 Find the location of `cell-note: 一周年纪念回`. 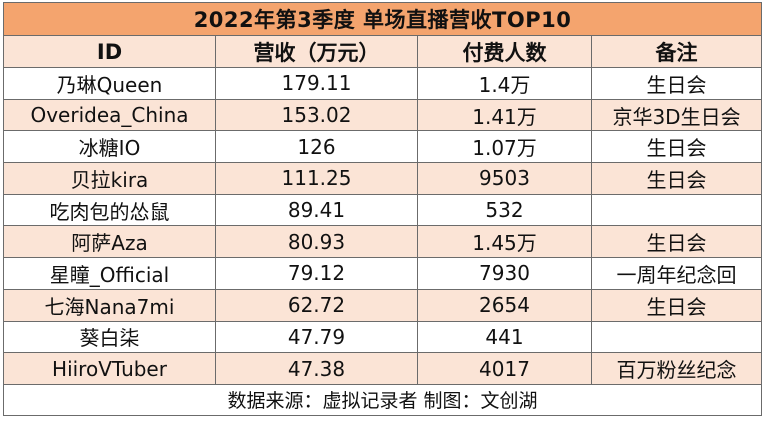

cell-note: 一周年纪念回 is located at coordinates (676, 273).